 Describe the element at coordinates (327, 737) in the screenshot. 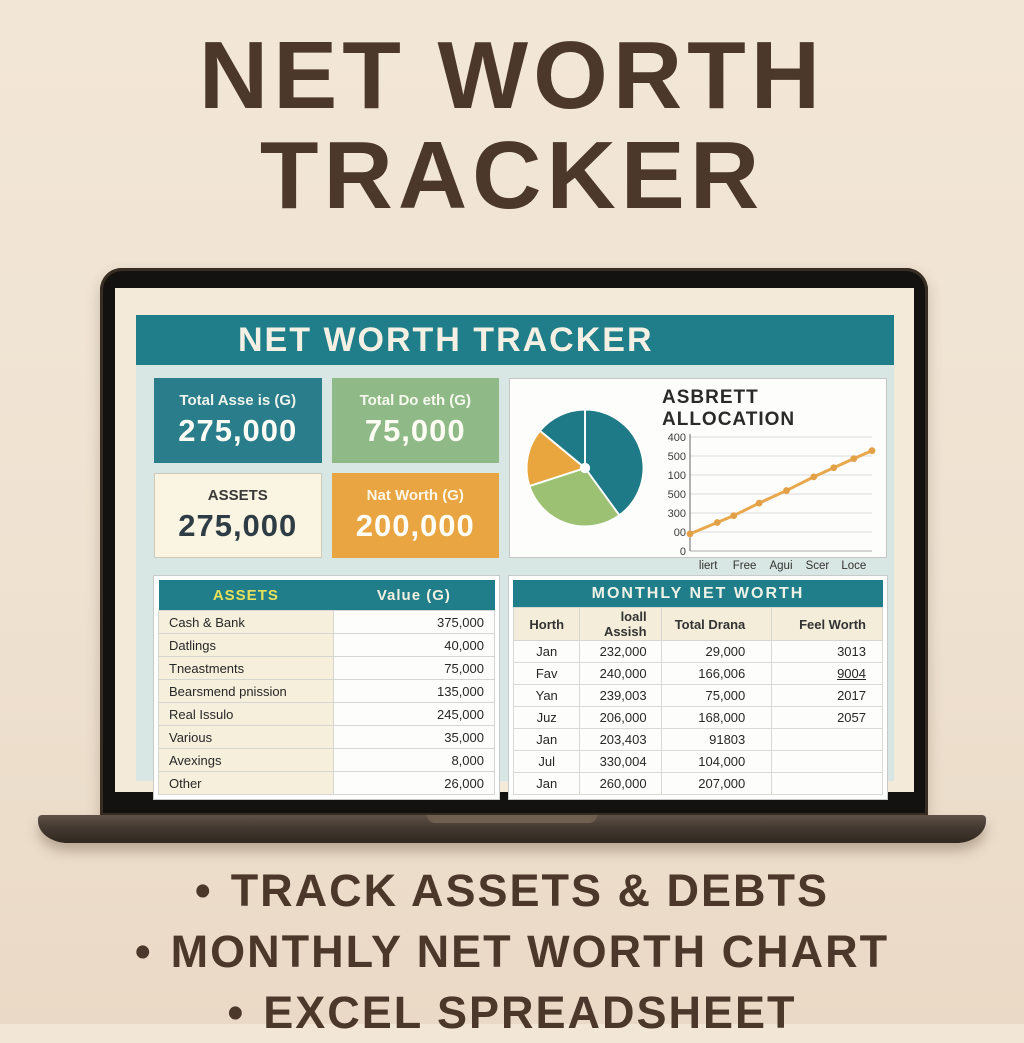

I see `table-row: Various 35,000` at that location.